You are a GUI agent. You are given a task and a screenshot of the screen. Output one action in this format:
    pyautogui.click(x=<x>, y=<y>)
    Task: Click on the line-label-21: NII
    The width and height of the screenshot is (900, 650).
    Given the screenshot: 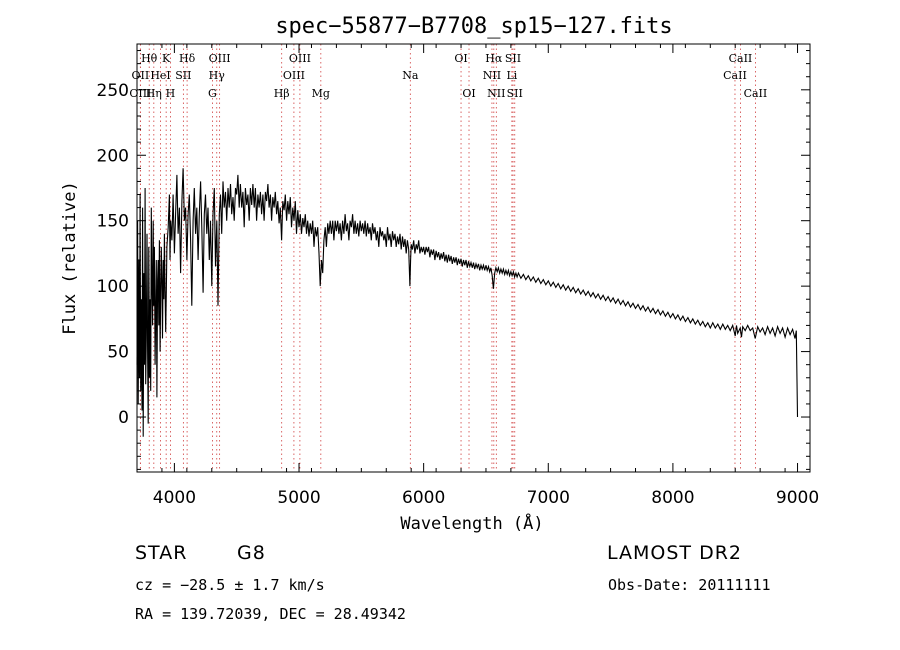 What is the action you would take?
    pyautogui.click(x=496, y=93)
    